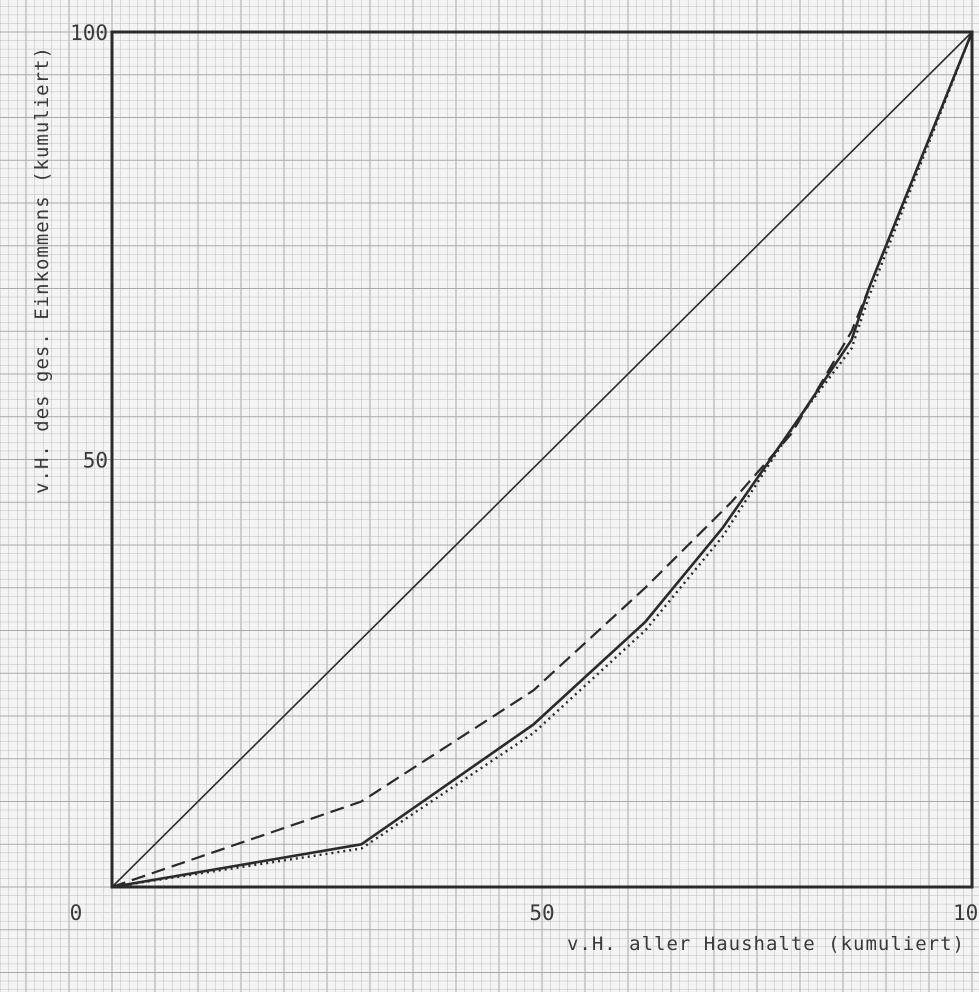  What do you see at coordinates (95, 461) in the screenshot?
I see `y-tick-label: 50` at bounding box center [95, 461].